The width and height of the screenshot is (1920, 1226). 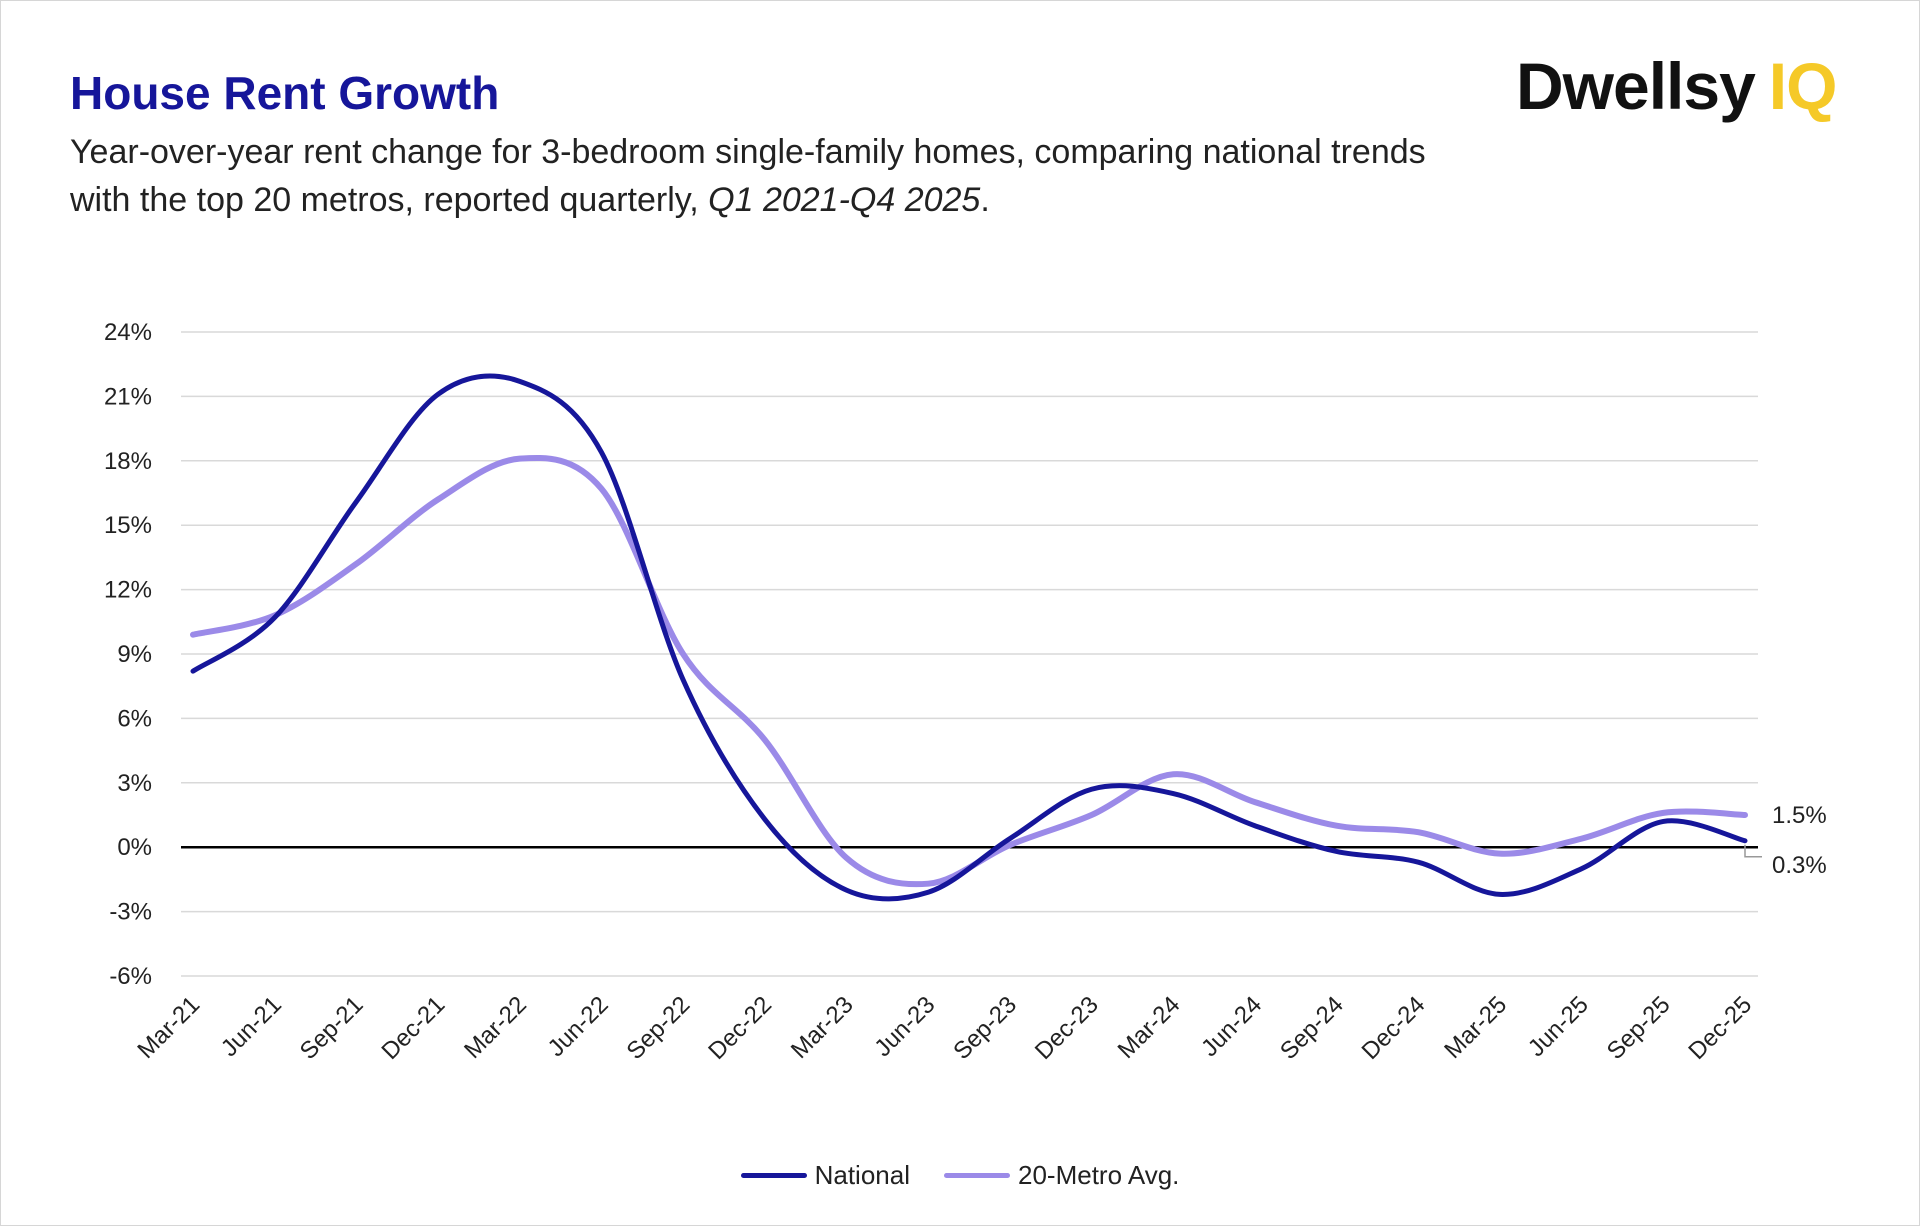 I want to click on y-tick-label: 21%, so click(x=128, y=396).